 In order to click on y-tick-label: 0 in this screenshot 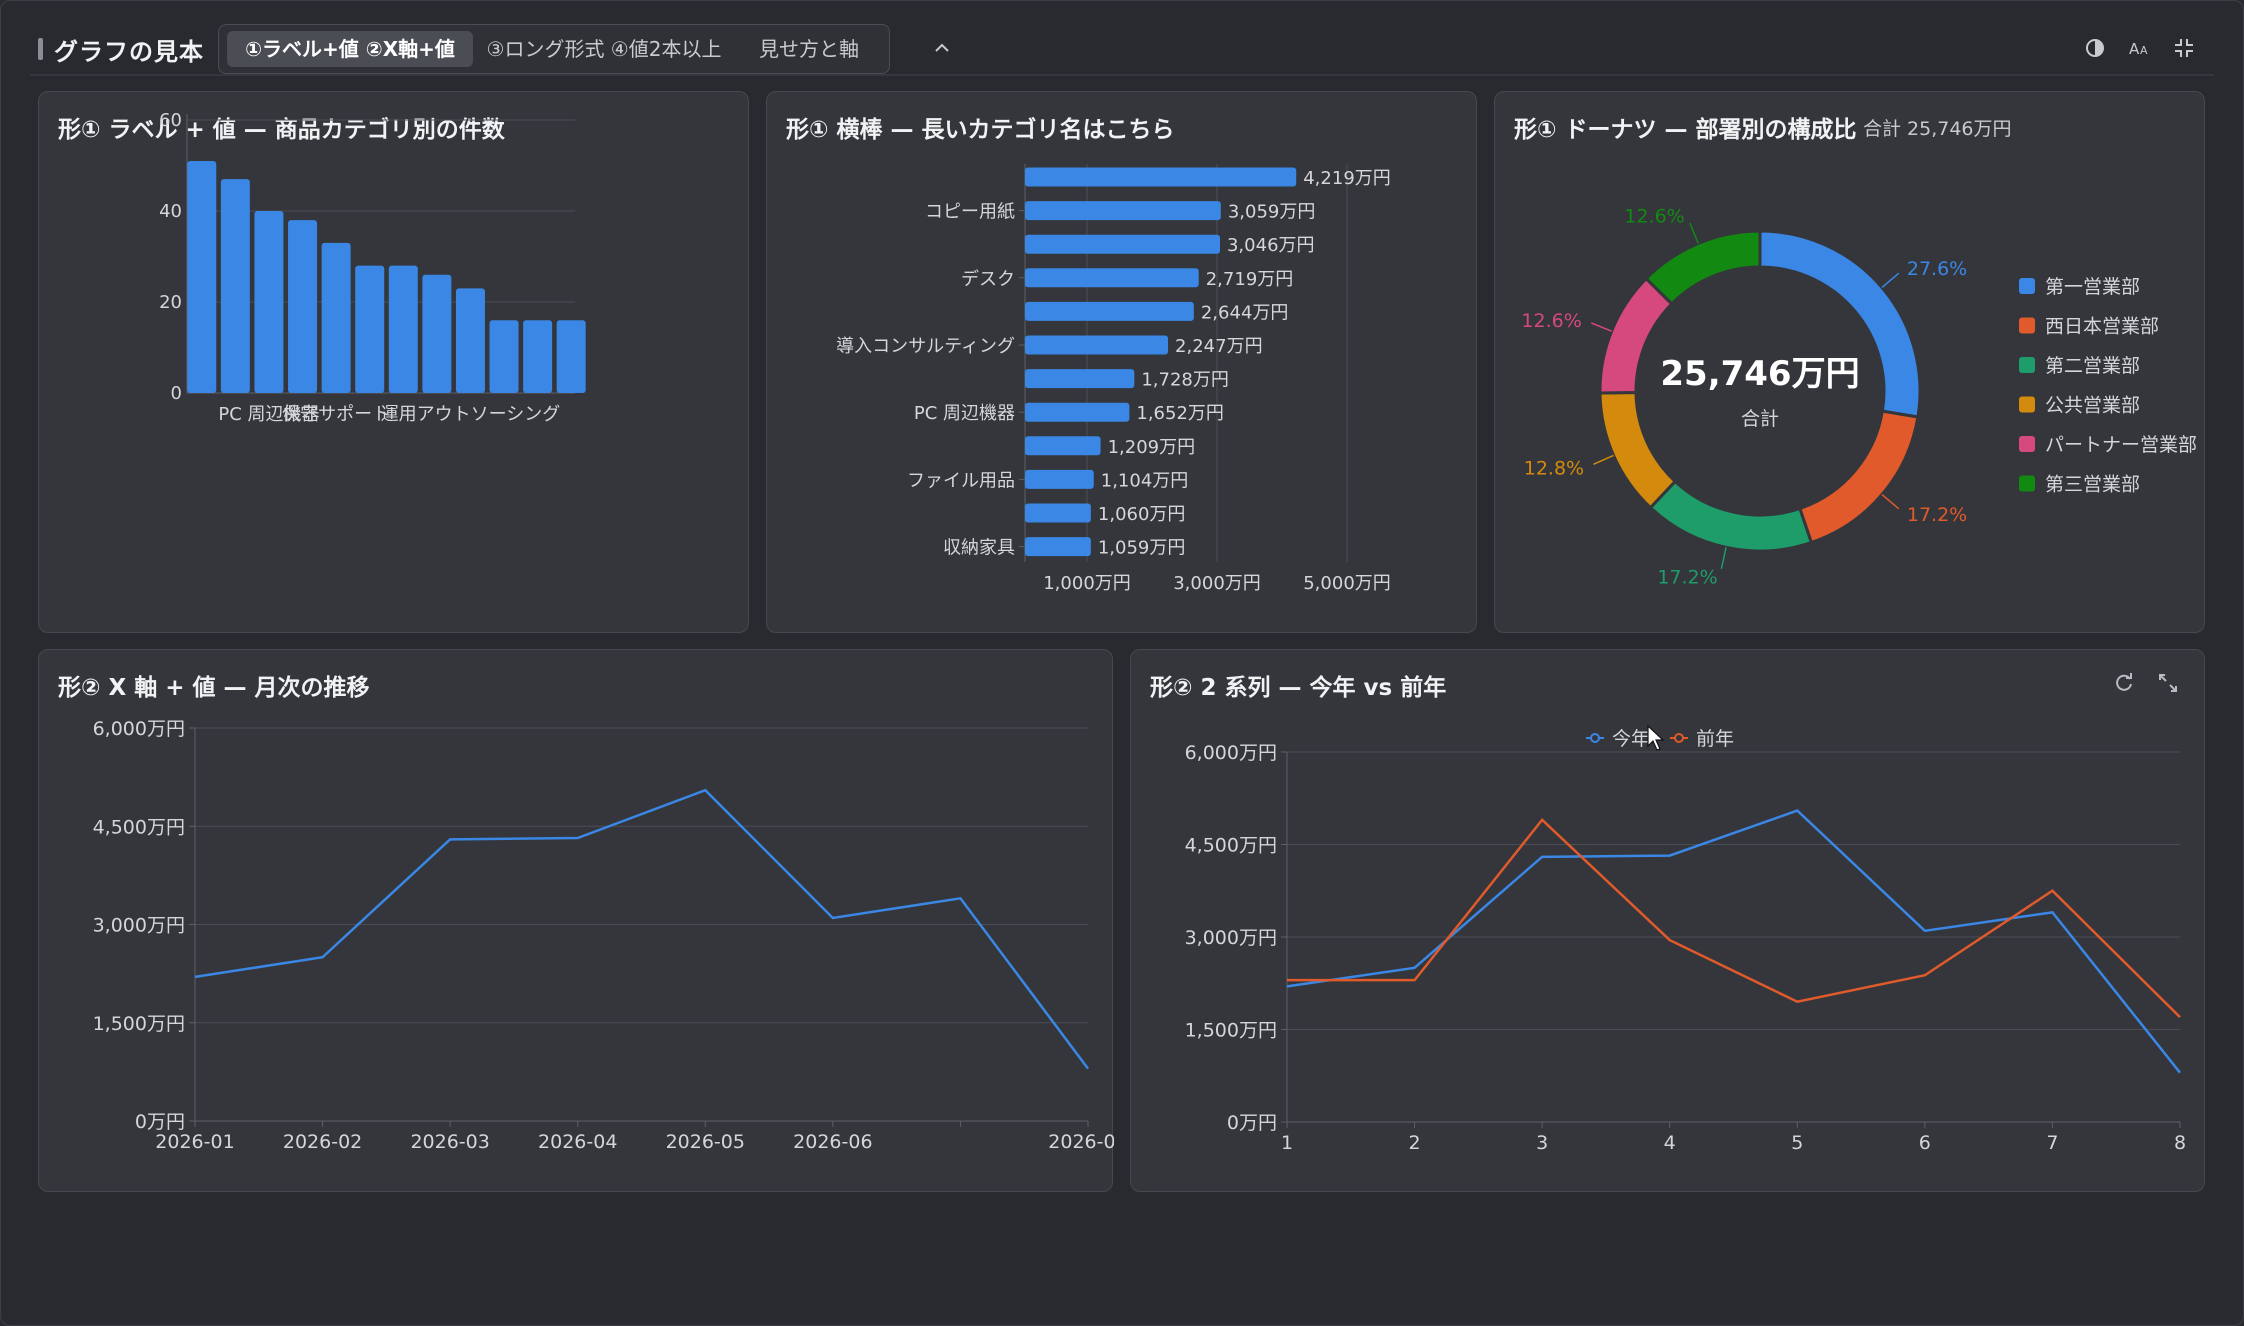, I will do `click(176, 393)`.